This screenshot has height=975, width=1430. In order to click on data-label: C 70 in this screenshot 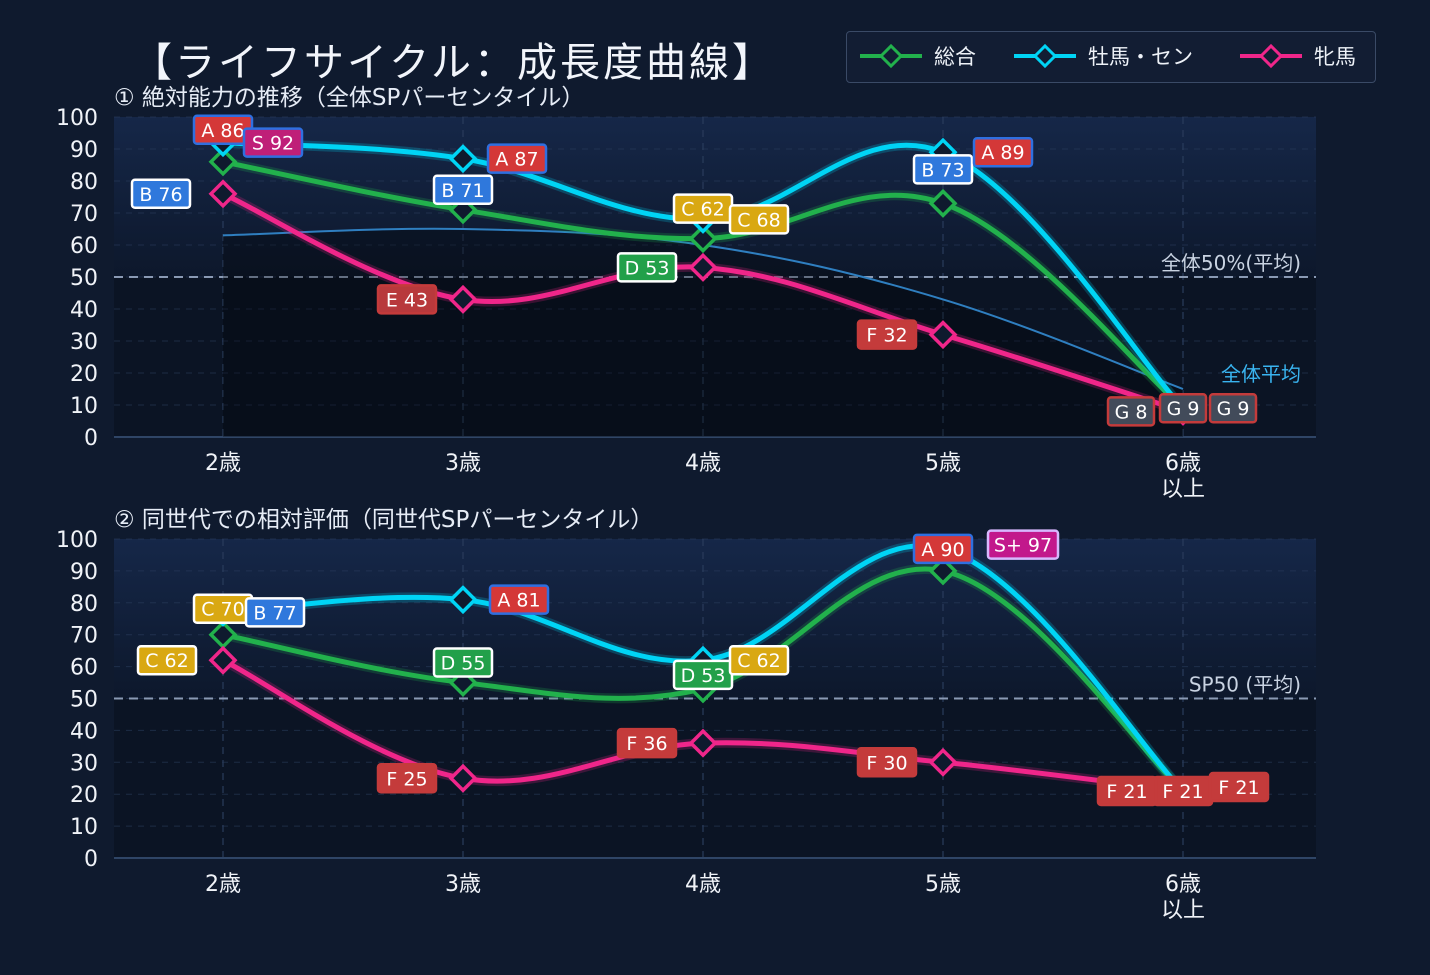, I will do `click(223, 608)`.